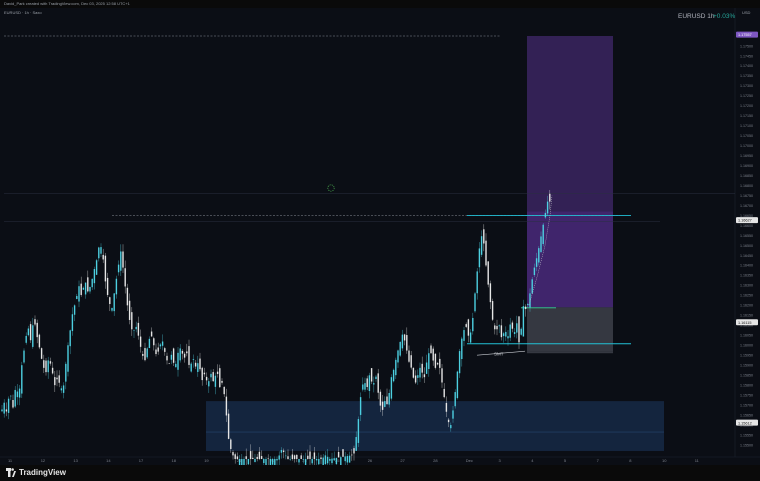  What do you see at coordinates (331, 188) in the screenshot?
I see `target-marker-icon` at bounding box center [331, 188].